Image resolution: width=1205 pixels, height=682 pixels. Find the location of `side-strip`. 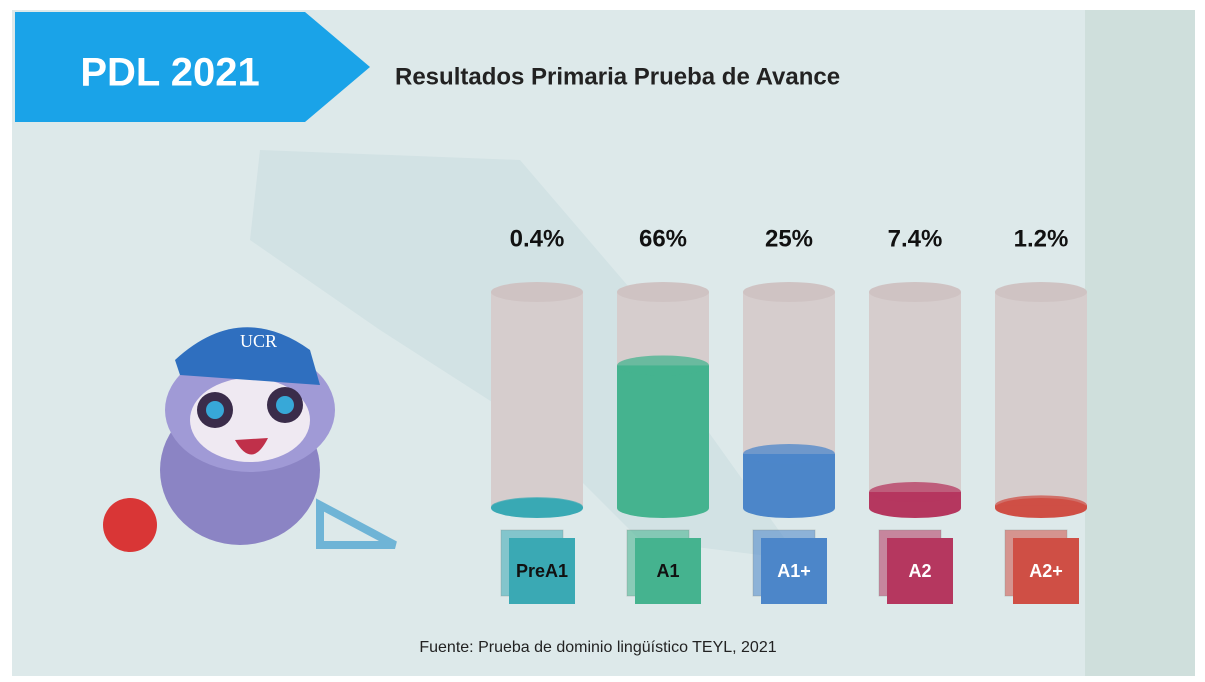

side-strip is located at coordinates (1140, 343).